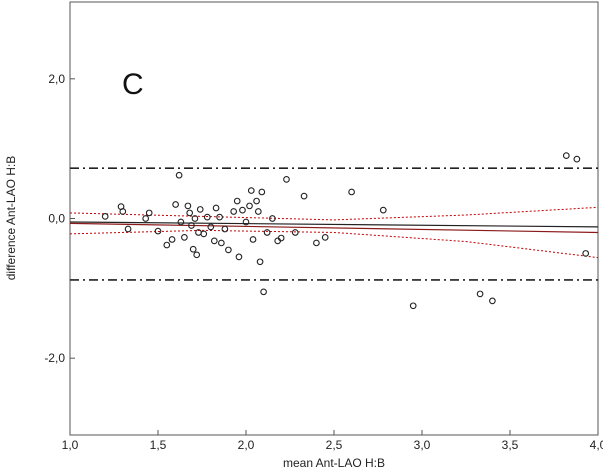 The image size is (603, 472). Describe the element at coordinates (422, 445) in the screenshot. I see `x-tick-label: 3,0` at that location.